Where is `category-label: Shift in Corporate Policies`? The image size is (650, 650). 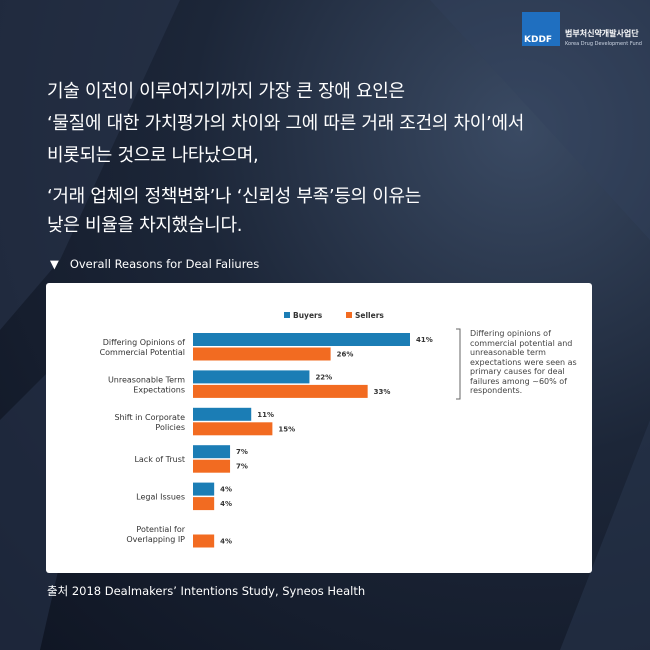
category-label: Shift in Corporate Policies is located at coordinates (149, 422).